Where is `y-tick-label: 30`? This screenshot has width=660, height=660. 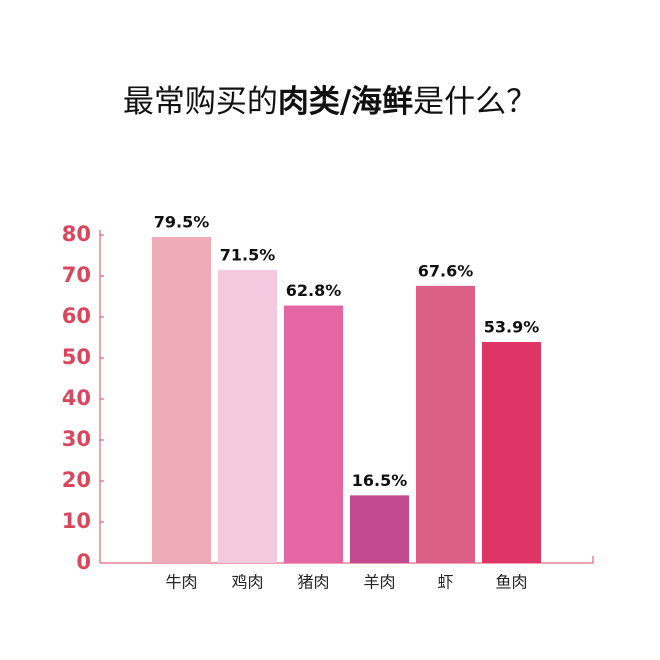 y-tick-label: 30 is located at coordinates (76, 439).